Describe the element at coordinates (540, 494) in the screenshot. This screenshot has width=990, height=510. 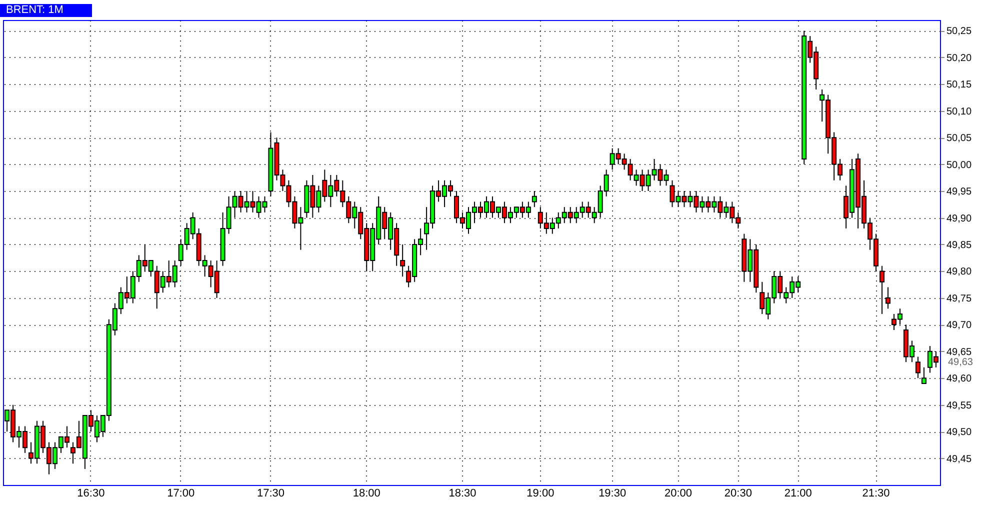
I see `x-tick-label: 19:00` at that location.